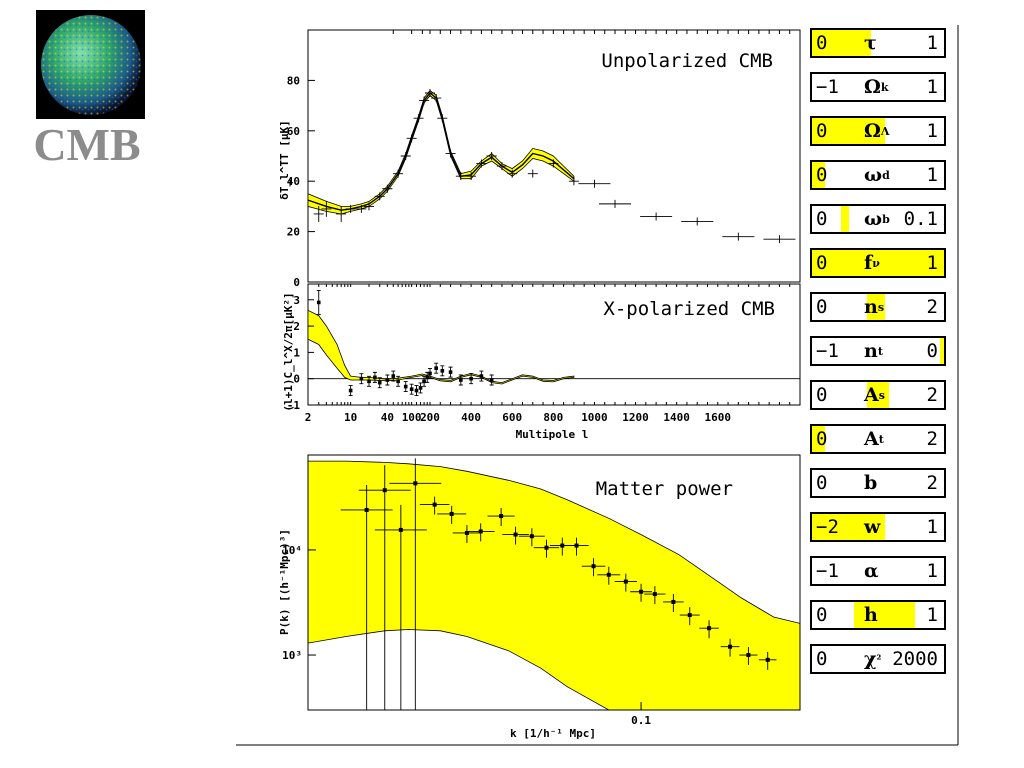 This screenshot has width=1024, height=768. What do you see at coordinates (293, 80) in the screenshot?
I see `y-tick-label: 80` at bounding box center [293, 80].